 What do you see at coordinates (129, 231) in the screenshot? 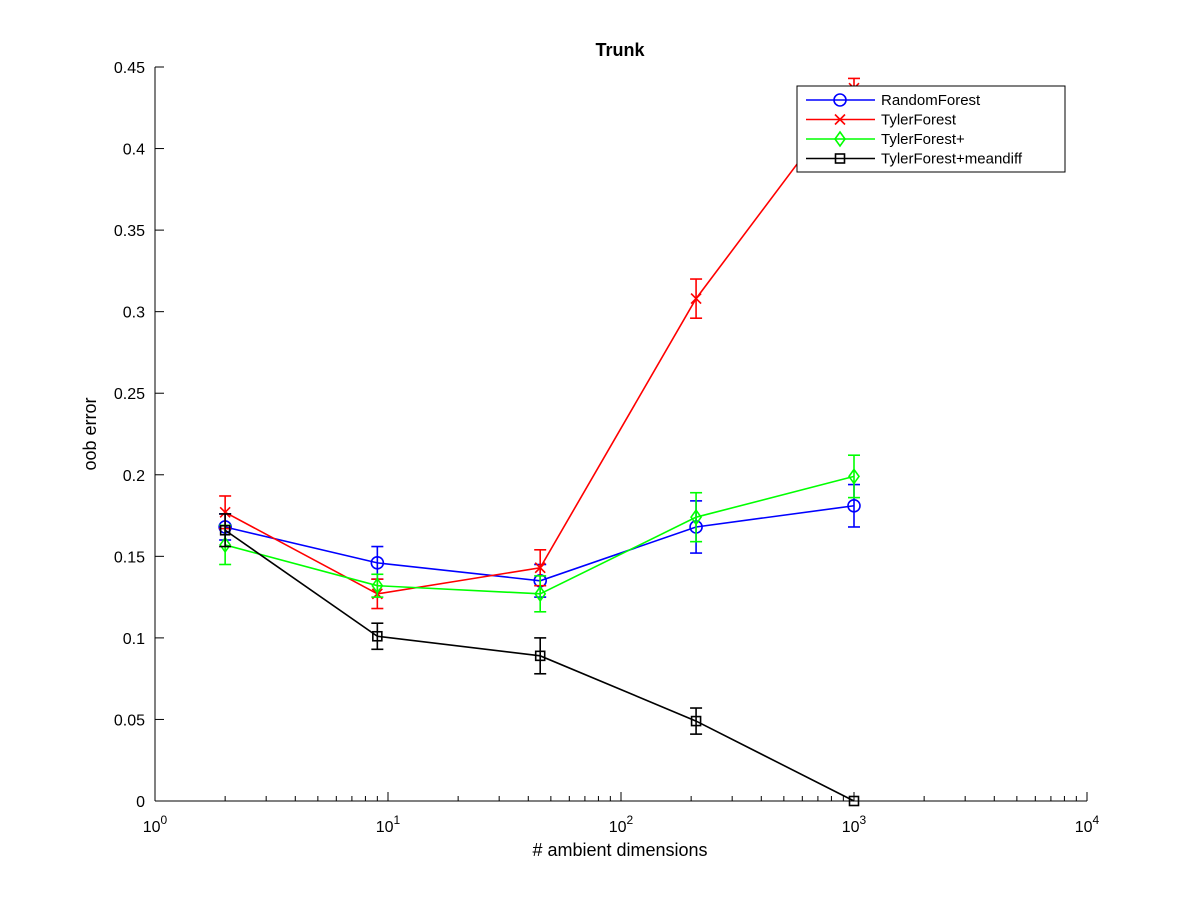
I see `y-tick-label: 0.35` at bounding box center [129, 231].